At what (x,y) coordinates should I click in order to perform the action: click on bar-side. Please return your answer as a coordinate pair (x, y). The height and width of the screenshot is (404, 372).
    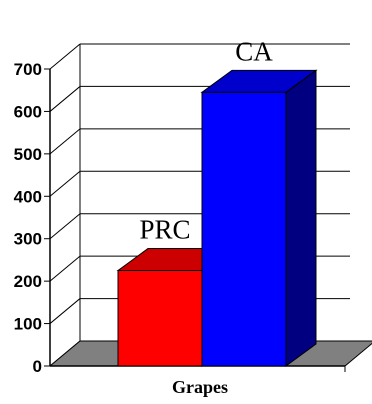
    Looking at the image, I should click on (301, 218).